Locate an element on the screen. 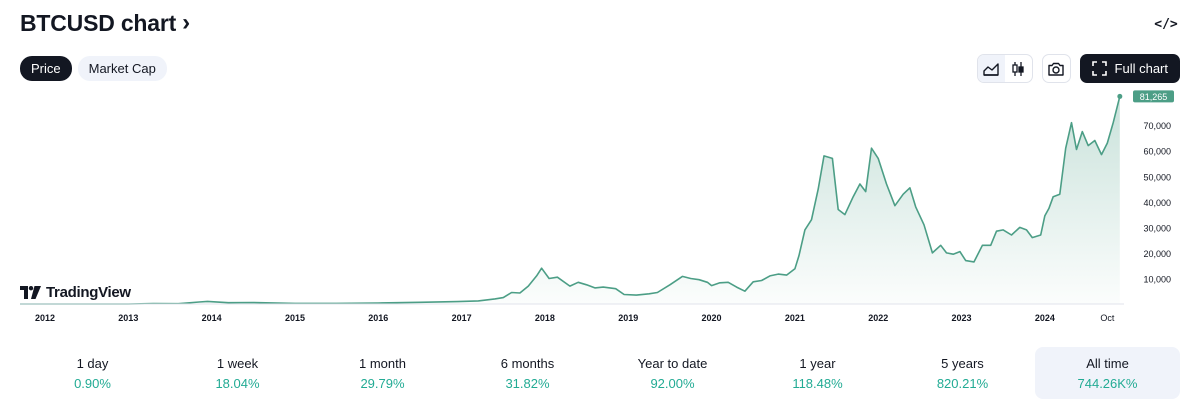 The image size is (1200, 413). area-chart-icon is located at coordinates (991, 69).